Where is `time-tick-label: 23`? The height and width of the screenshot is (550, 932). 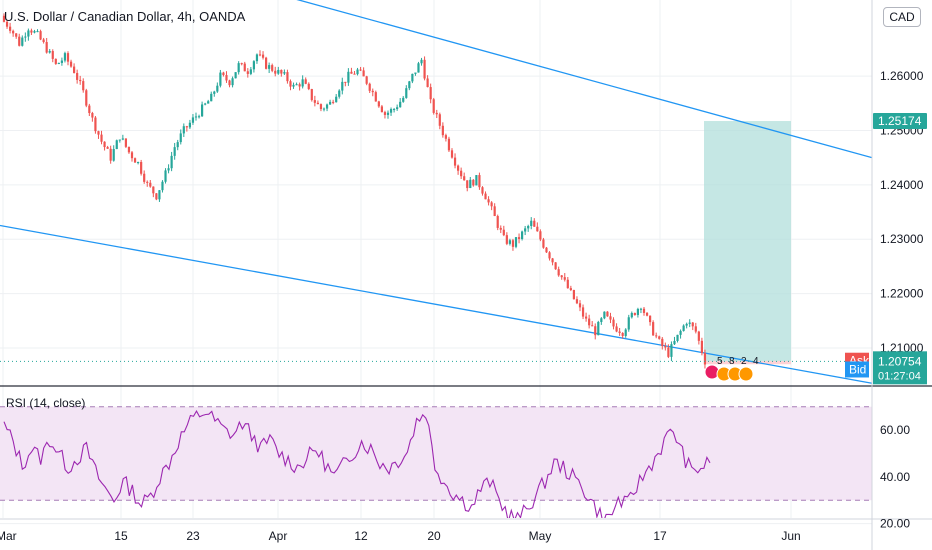 time-tick-label: 23 is located at coordinates (193, 536).